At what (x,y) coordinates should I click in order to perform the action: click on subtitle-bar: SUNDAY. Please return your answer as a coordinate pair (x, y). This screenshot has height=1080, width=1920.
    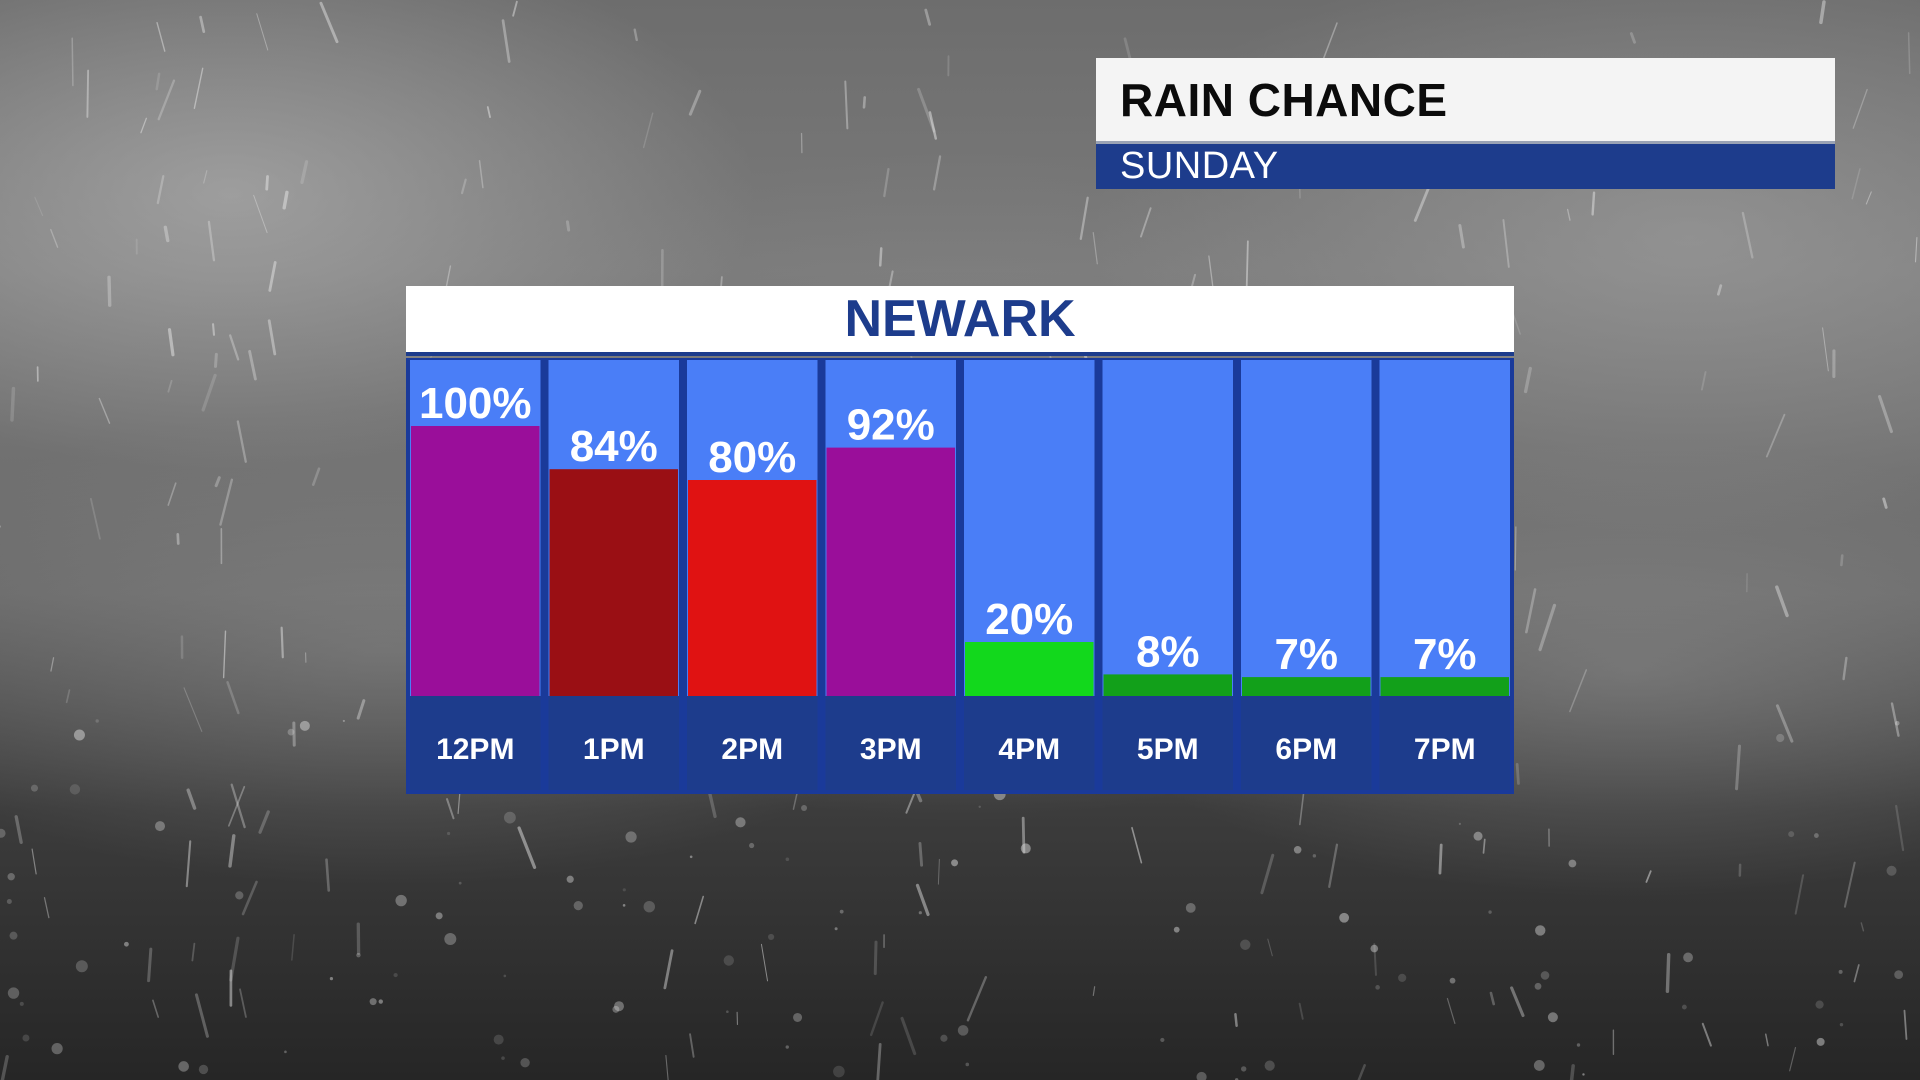
    Looking at the image, I should click on (1465, 166).